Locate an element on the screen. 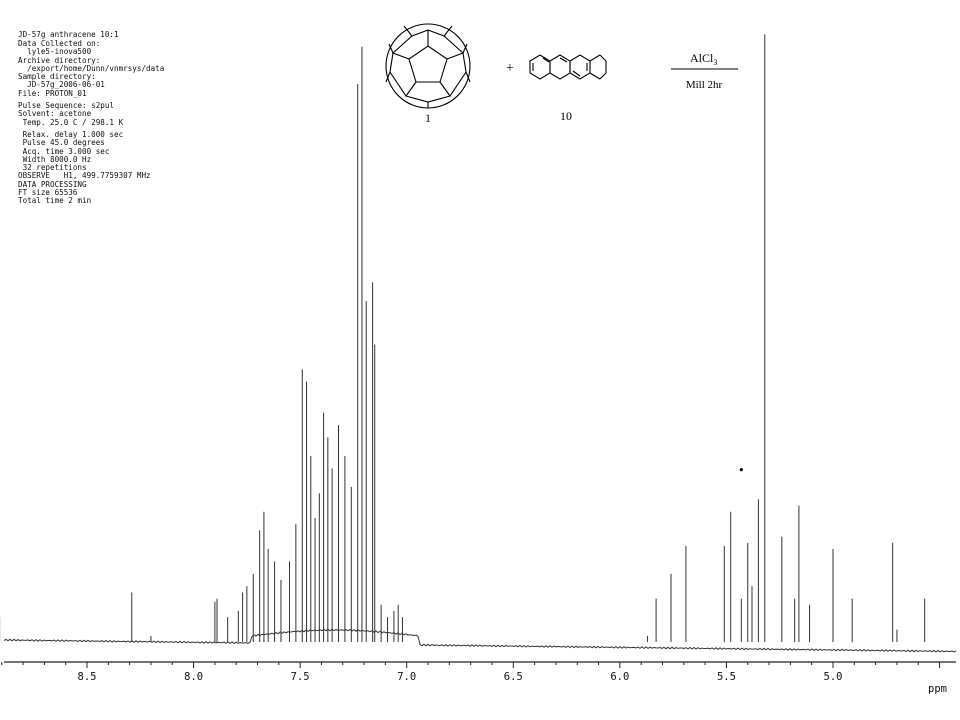  parameter-line: Archive directory: is located at coordinates (59, 60).